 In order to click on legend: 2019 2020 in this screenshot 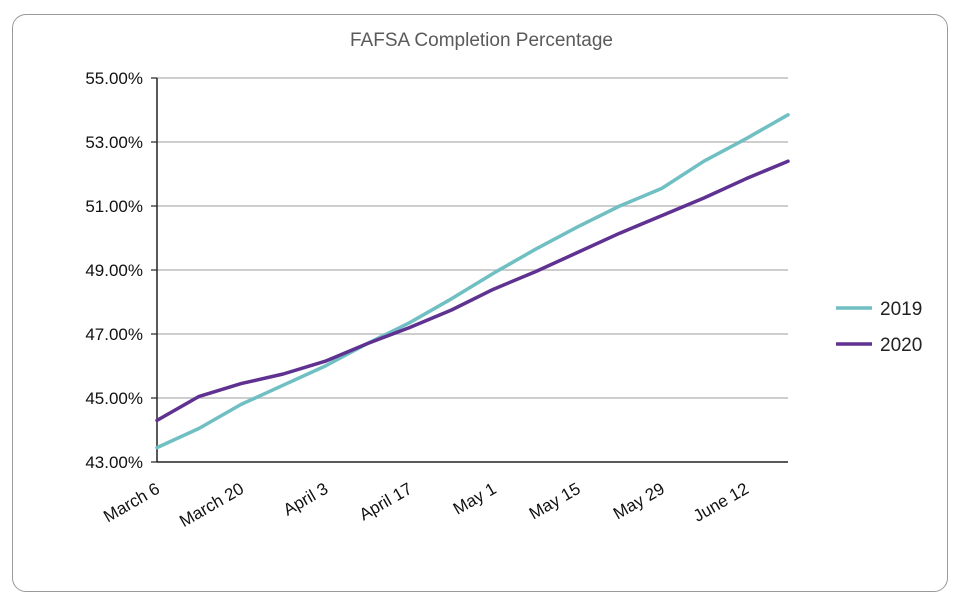, I will do `click(879, 327)`.